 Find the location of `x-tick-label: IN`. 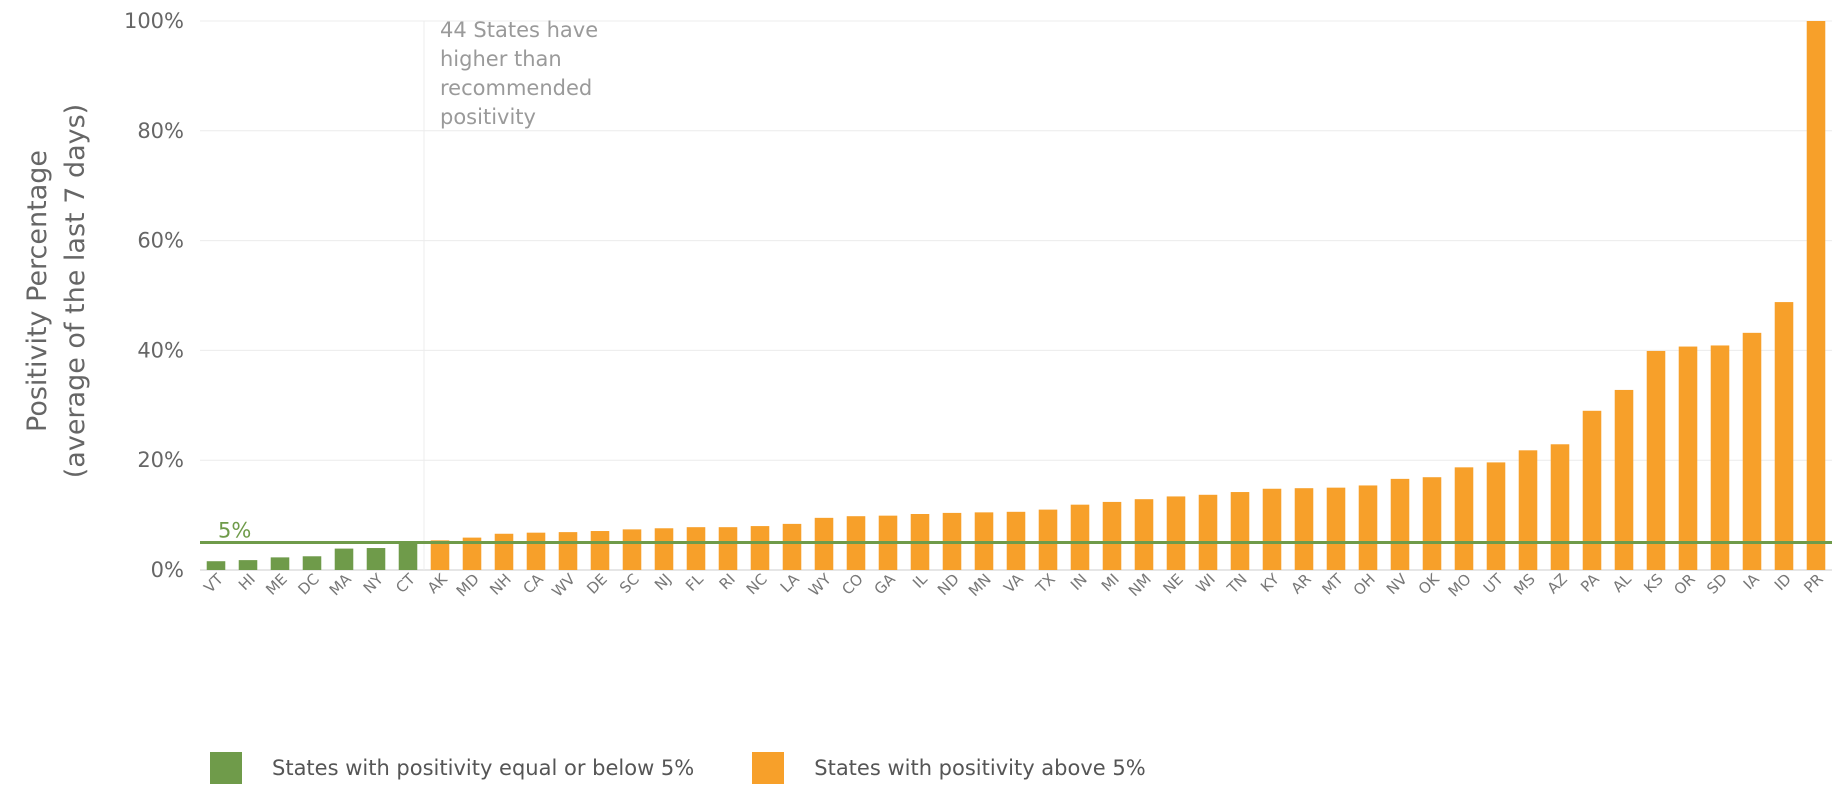

x-tick-label: IN is located at coordinates (1079, 582).